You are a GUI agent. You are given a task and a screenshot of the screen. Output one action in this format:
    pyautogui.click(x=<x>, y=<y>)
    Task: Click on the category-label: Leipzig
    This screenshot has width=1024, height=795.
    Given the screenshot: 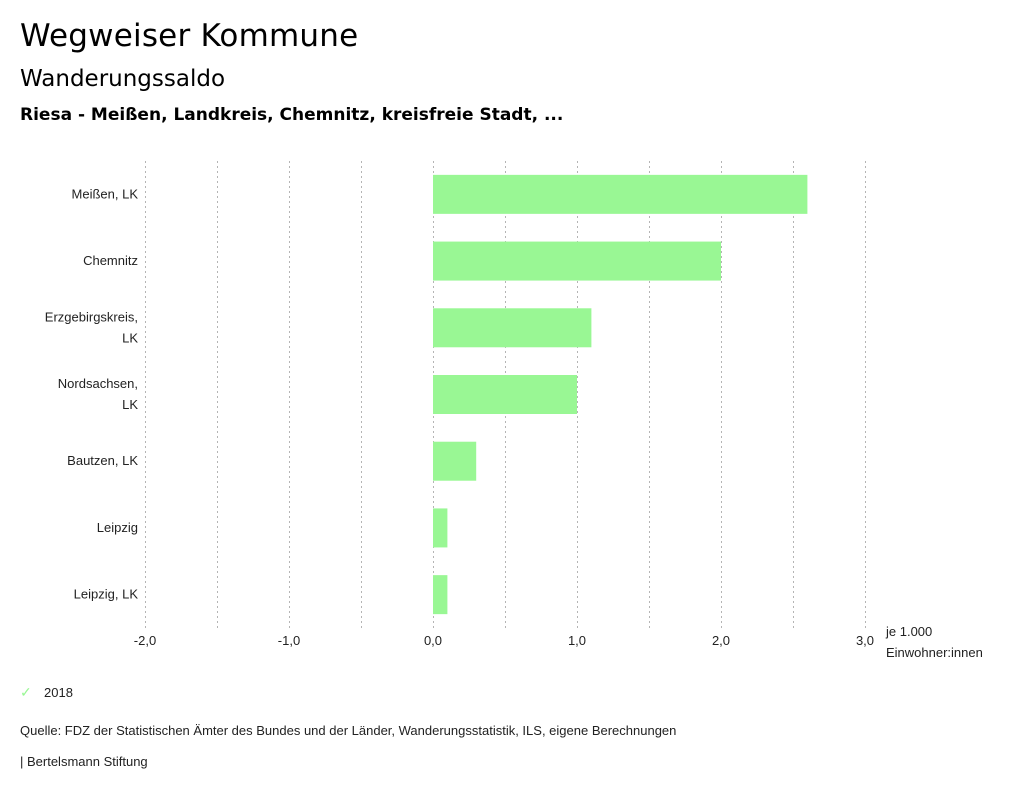 What is the action you would take?
    pyautogui.click(x=117, y=527)
    